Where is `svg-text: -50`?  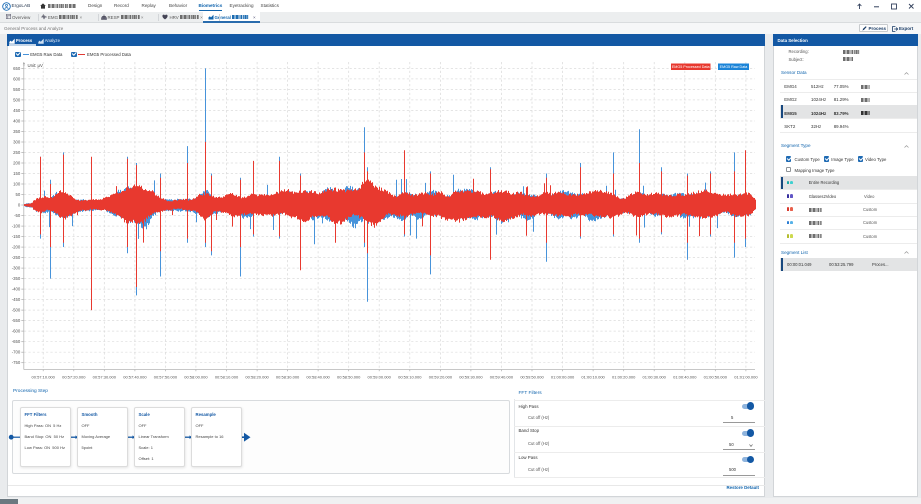
svg-text: -50 is located at coordinates (17, 215).